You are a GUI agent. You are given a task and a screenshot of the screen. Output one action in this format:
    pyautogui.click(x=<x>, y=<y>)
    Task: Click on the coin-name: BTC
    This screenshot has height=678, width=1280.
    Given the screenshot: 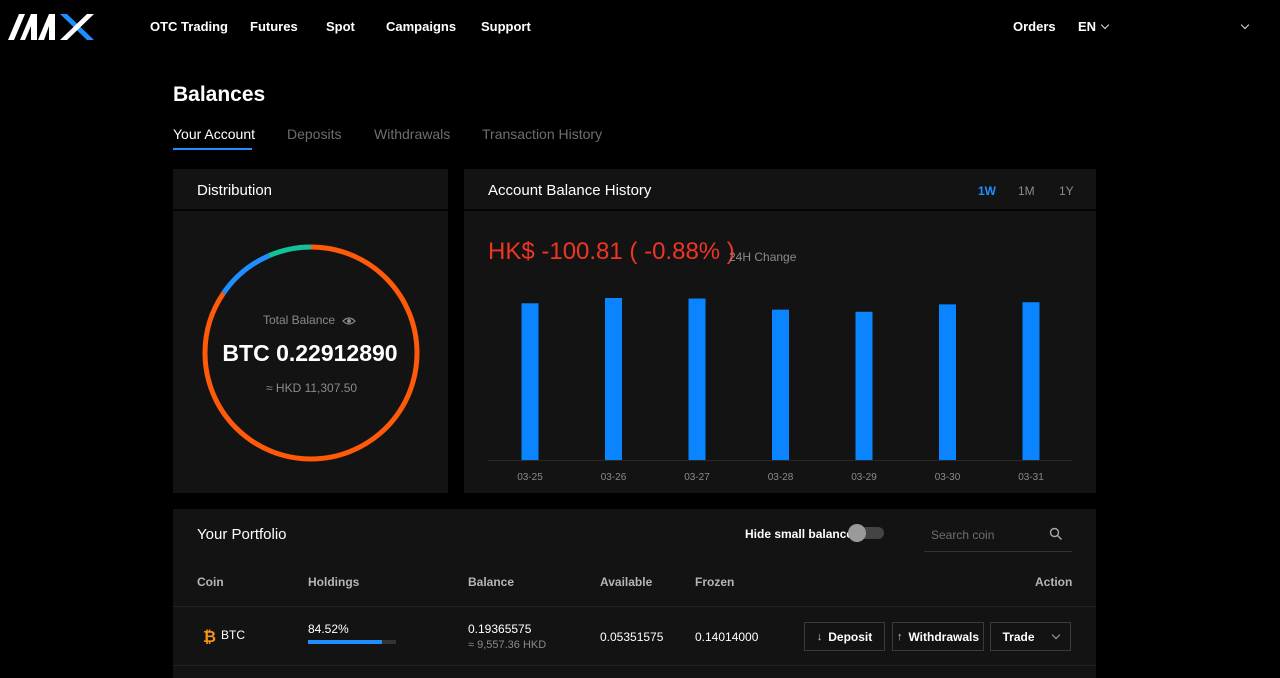 What is the action you would take?
    pyautogui.click(x=233, y=635)
    